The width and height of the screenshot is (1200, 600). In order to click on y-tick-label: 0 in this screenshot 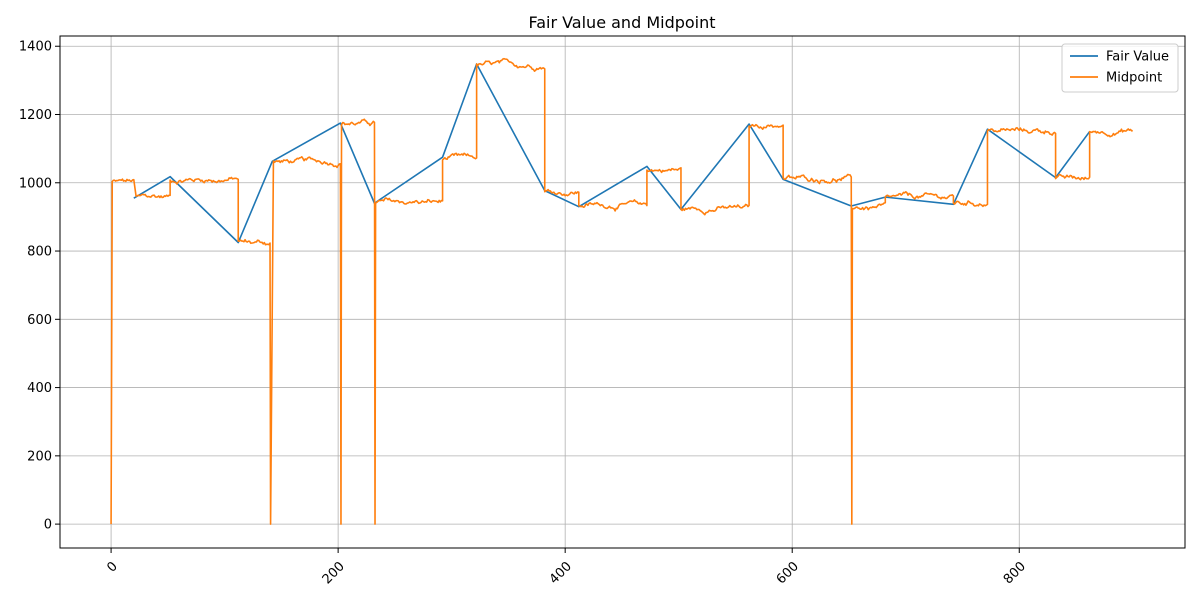, I will do `click(48, 525)`.